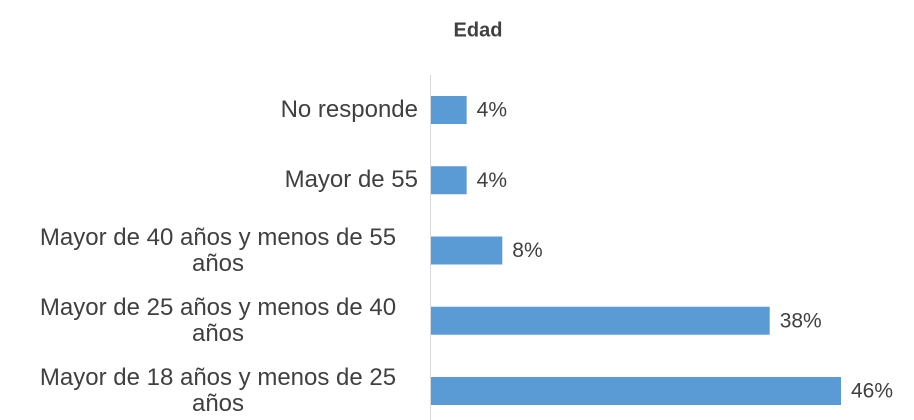 Image resolution: width=914 pixels, height=420 pixels. Describe the element at coordinates (351, 180) in the screenshot. I see `category-label: Mayor de 55` at that location.